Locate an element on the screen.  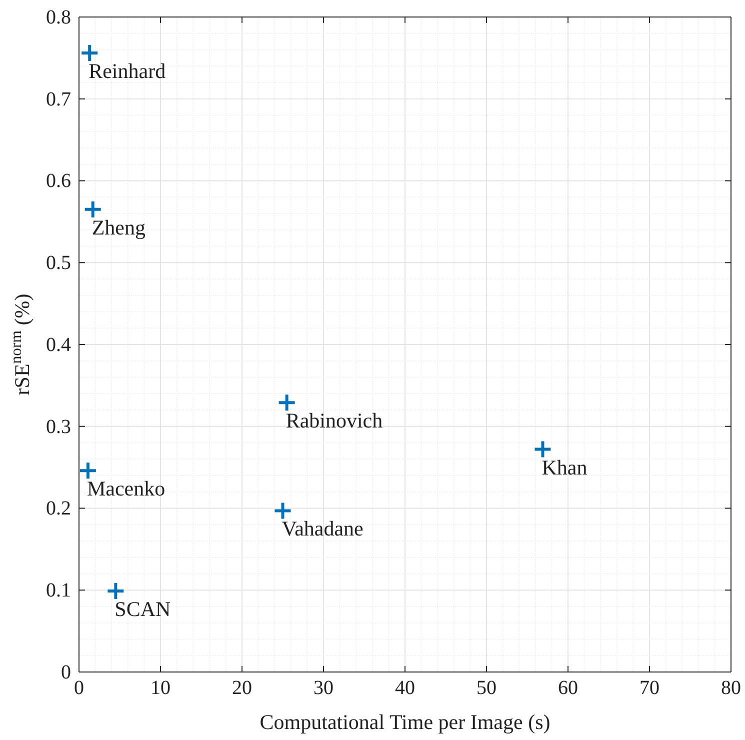
y-tick-label: 0.4 is located at coordinates (58, 345).